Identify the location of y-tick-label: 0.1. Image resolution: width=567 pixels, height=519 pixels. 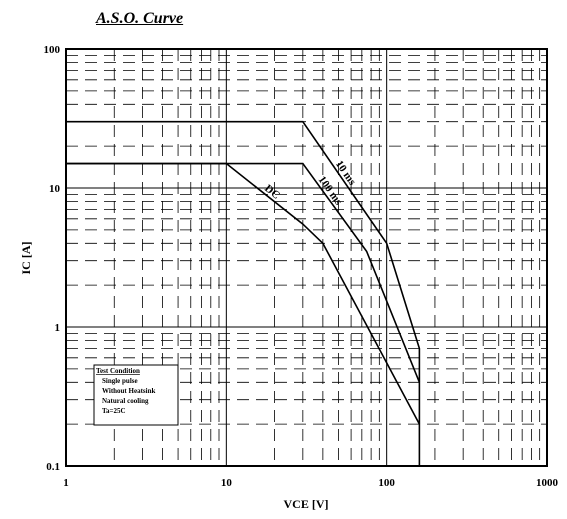
(53, 467).